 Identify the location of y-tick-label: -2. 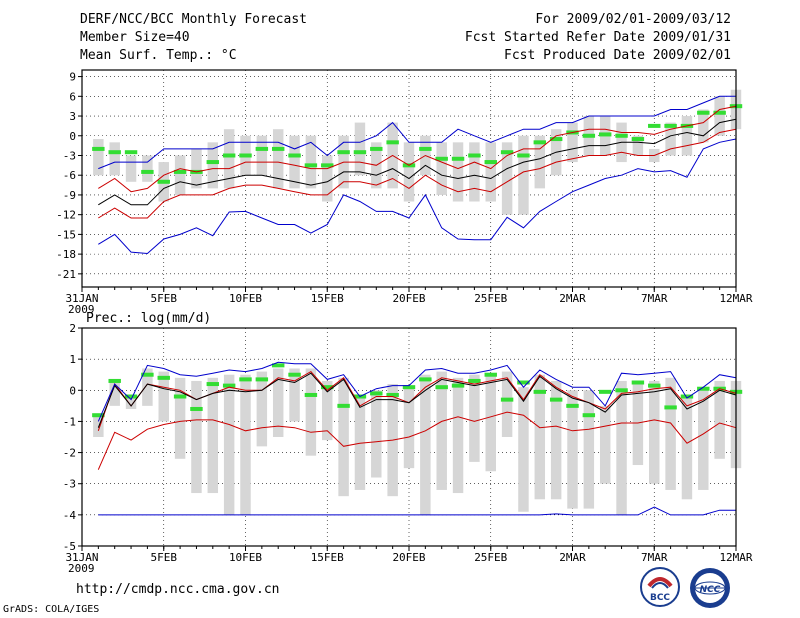
(69, 453).